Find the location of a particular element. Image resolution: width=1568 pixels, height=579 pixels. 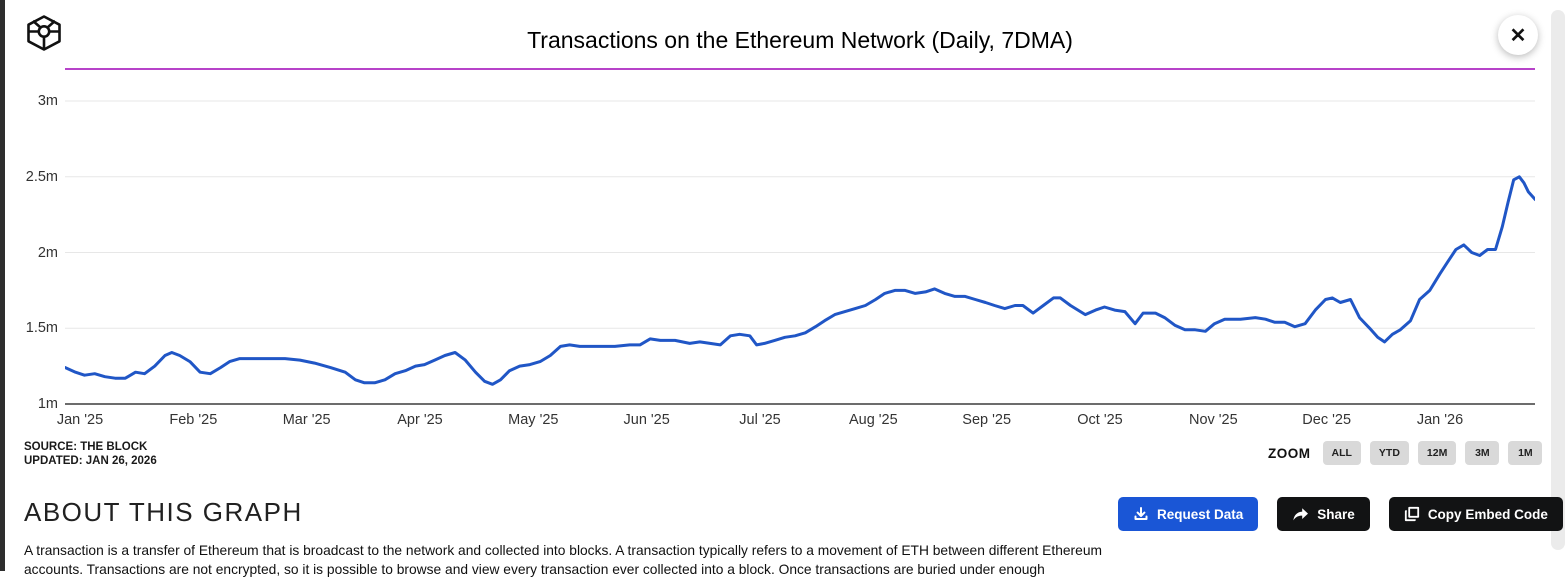

copy-embed-code-button: Copy Embed Code is located at coordinates (1475, 514).